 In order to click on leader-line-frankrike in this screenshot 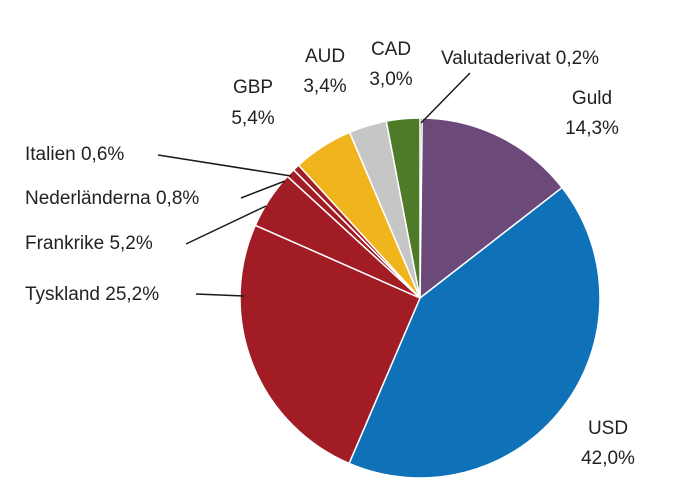, I will do `click(226, 225)`.